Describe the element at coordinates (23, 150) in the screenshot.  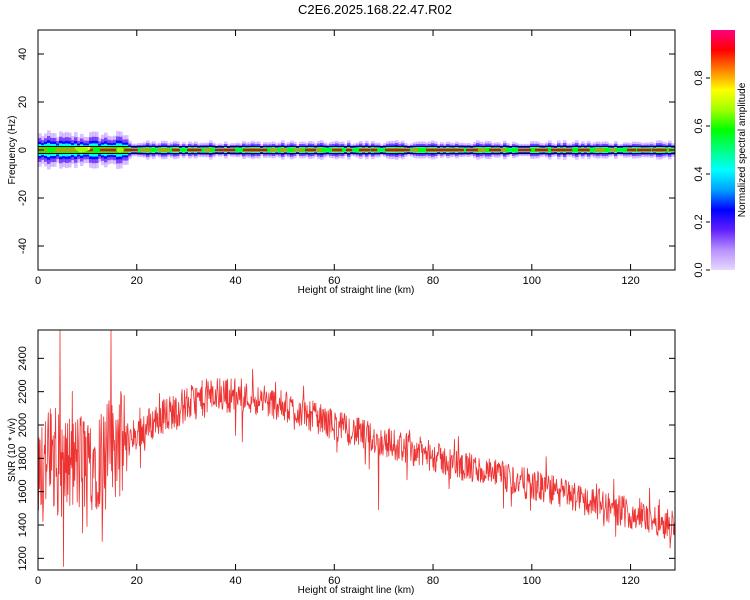
I see `spectrogram-y-tick-label: 0` at that location.